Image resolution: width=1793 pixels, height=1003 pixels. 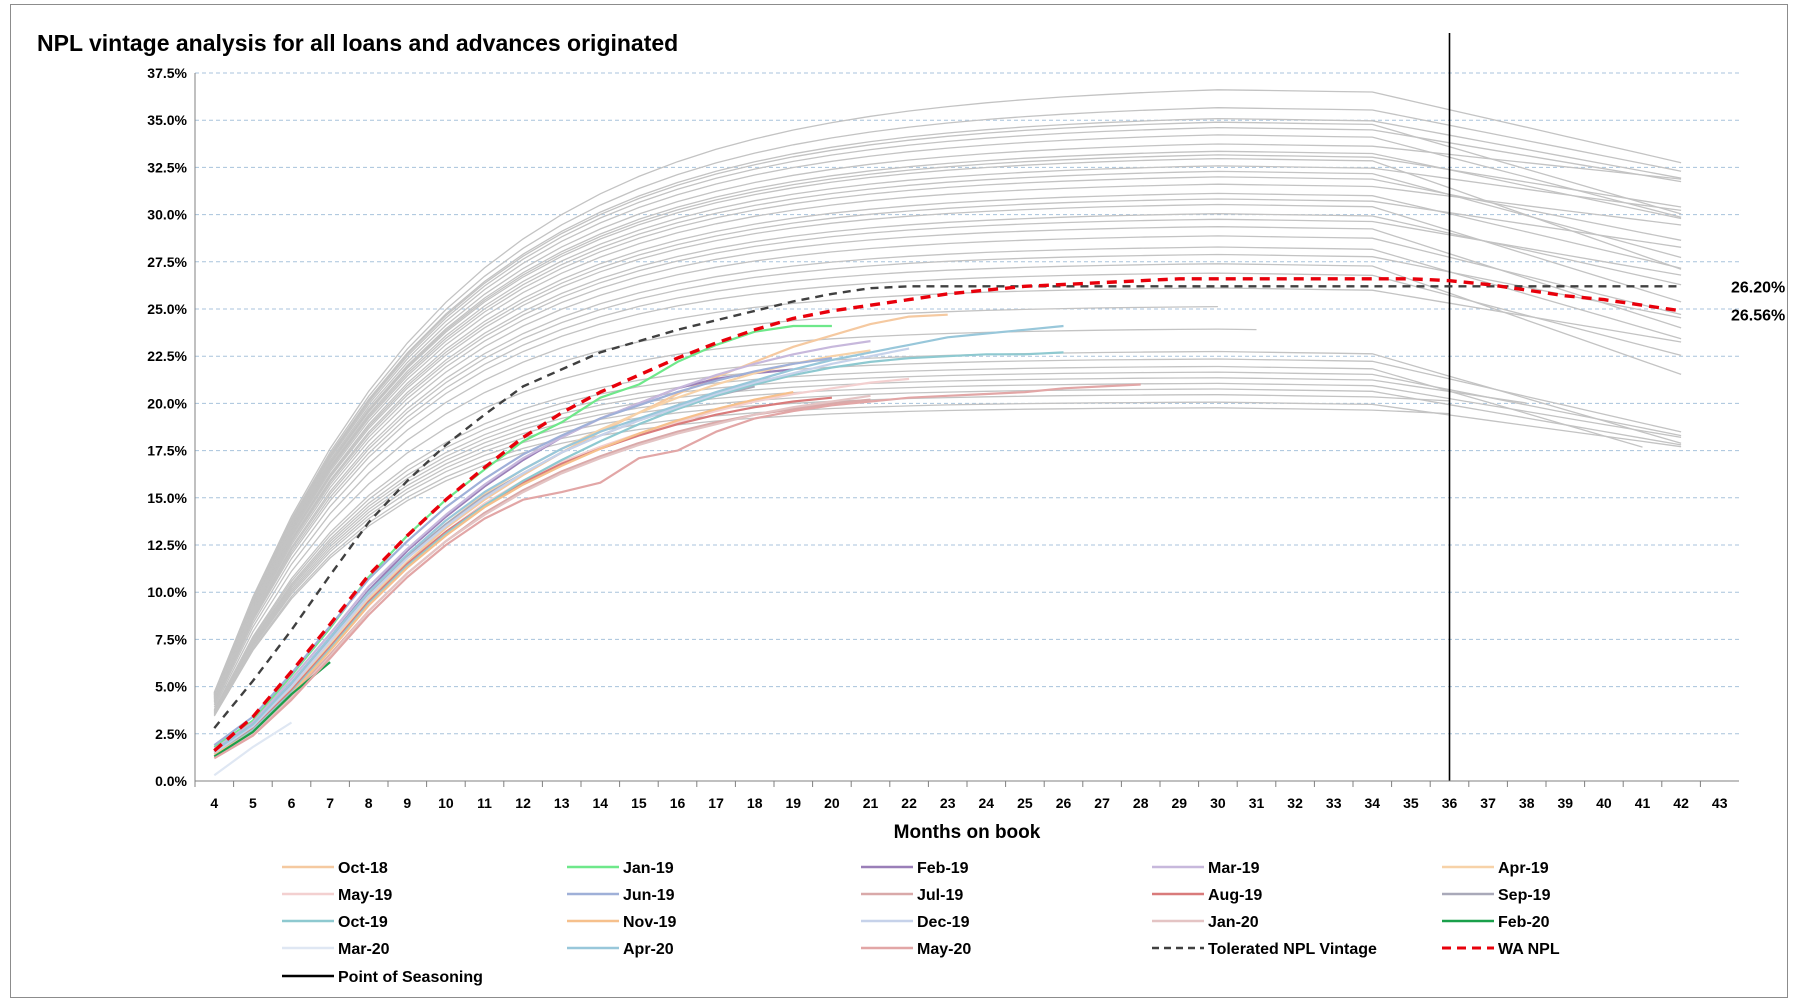 What do you see at coordinates (1373, 803) in the screenshot?
I see `x-tick-label: 34` at bounding box center [1373, 803].